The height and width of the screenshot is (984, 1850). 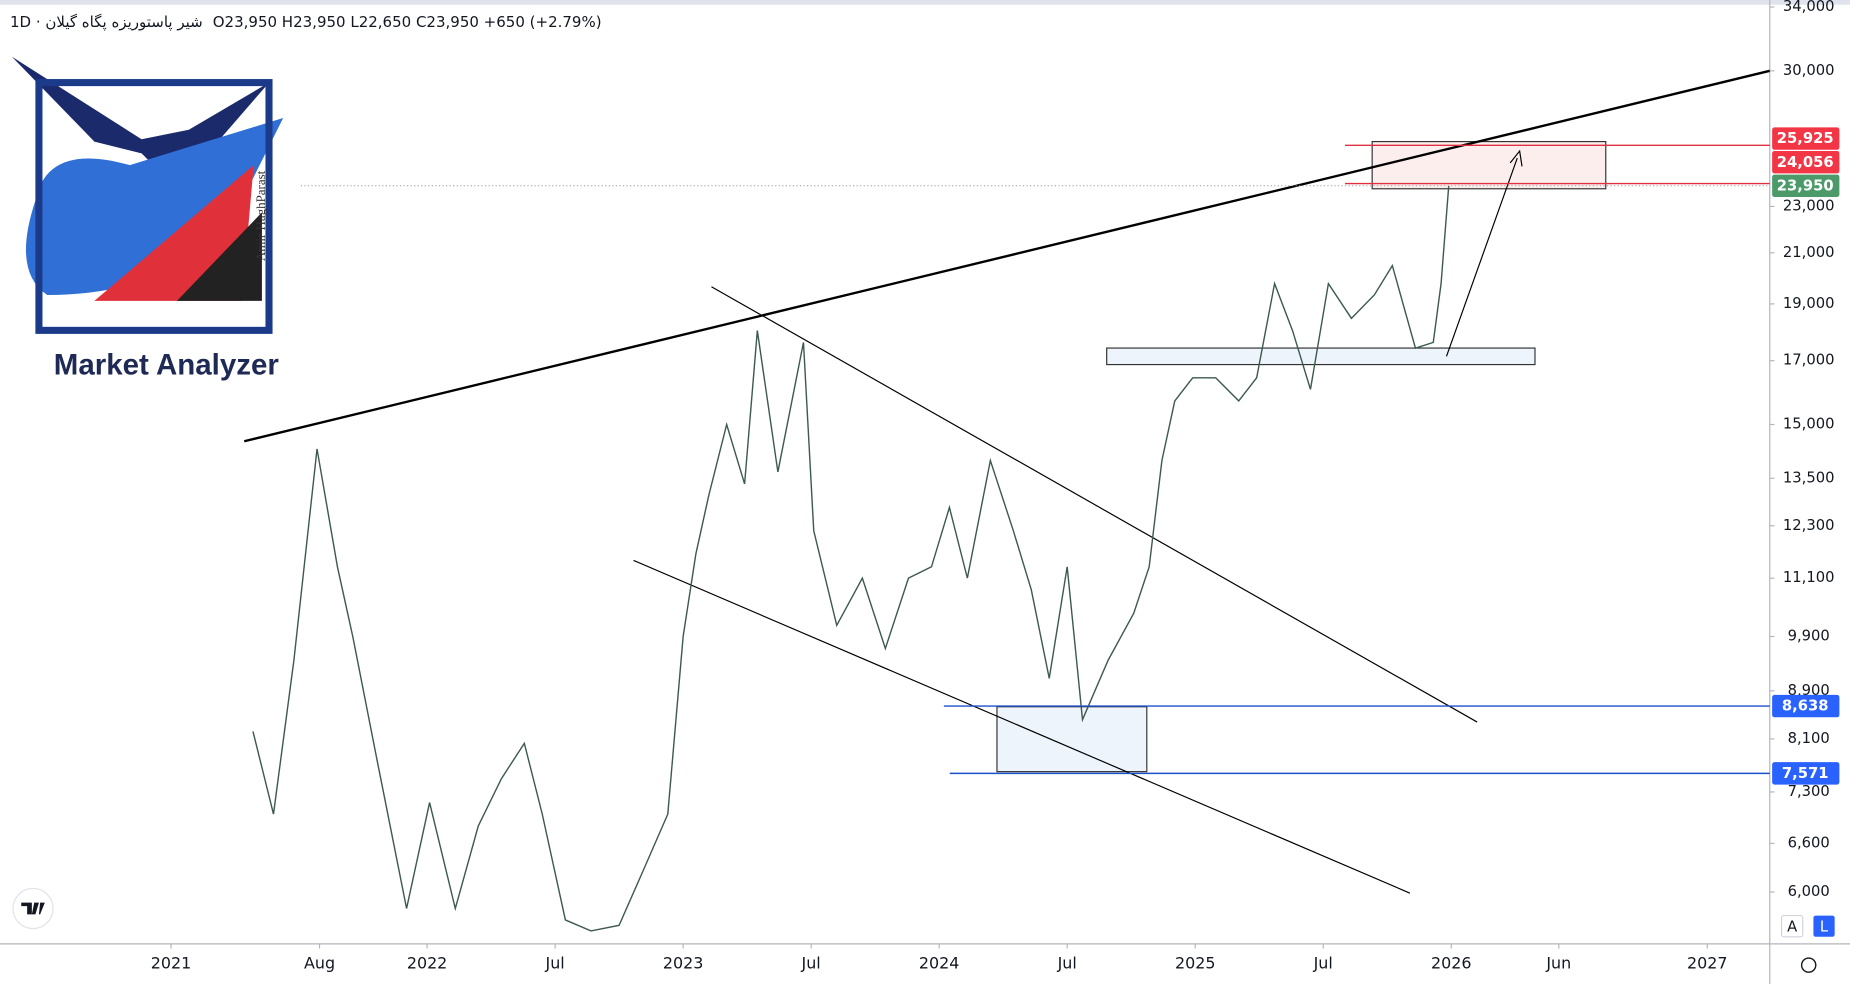 What do you see at coordinates (1809, 525) in the screenshot?
I see `y-tick-label: 12,300` at bounding box center [1809, 525].